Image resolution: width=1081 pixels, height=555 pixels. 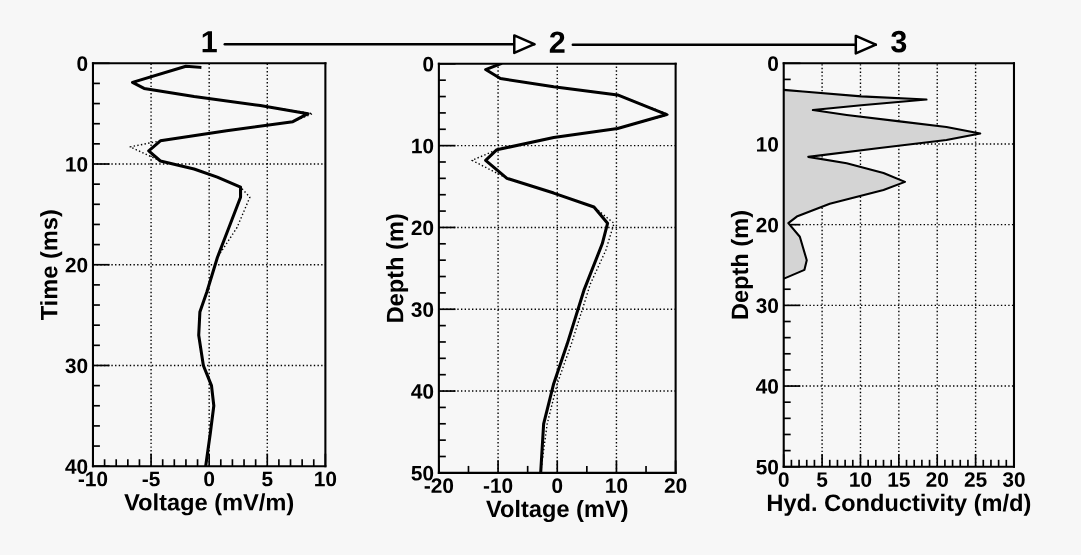 What do you see at coordinates (767, 467) in the screenshot?
I see `y-tick-label: 50` at bounding box center [767, 467].